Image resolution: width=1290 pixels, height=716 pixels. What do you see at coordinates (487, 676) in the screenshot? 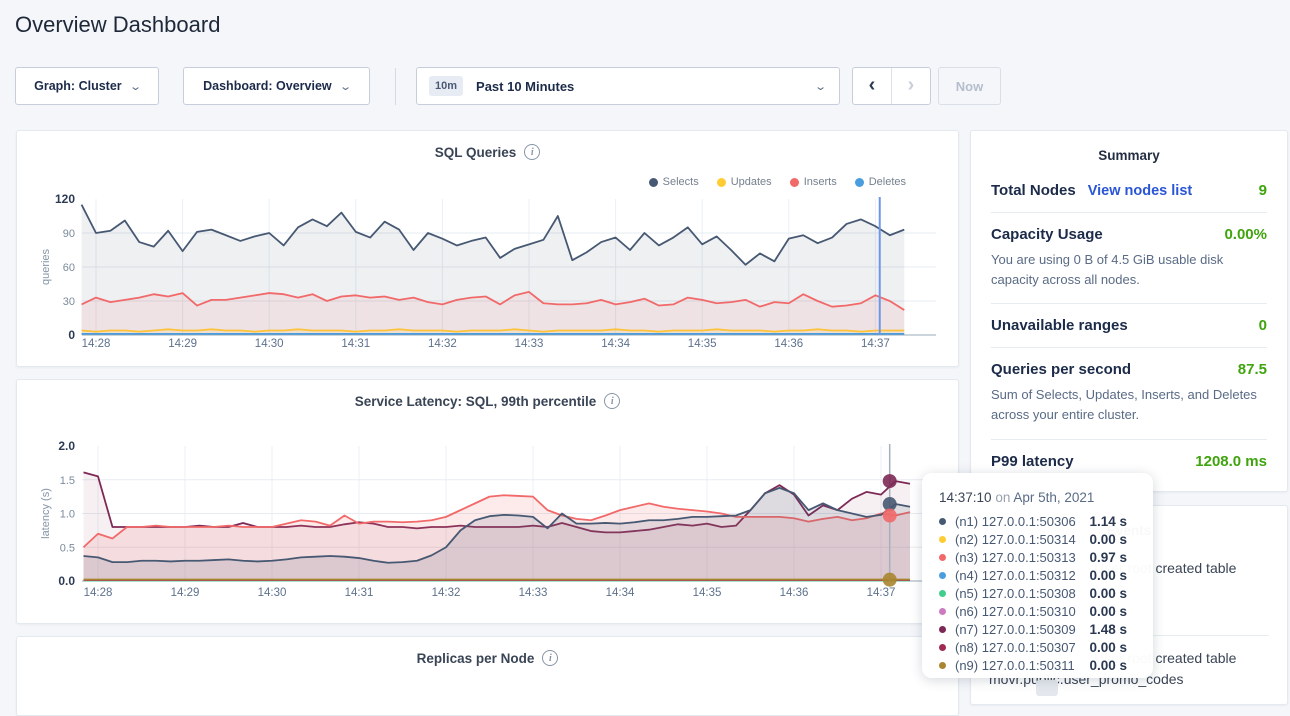
I see `replicas-per-node-panel: Replicas per Node i` at bounding box center [487, 676].